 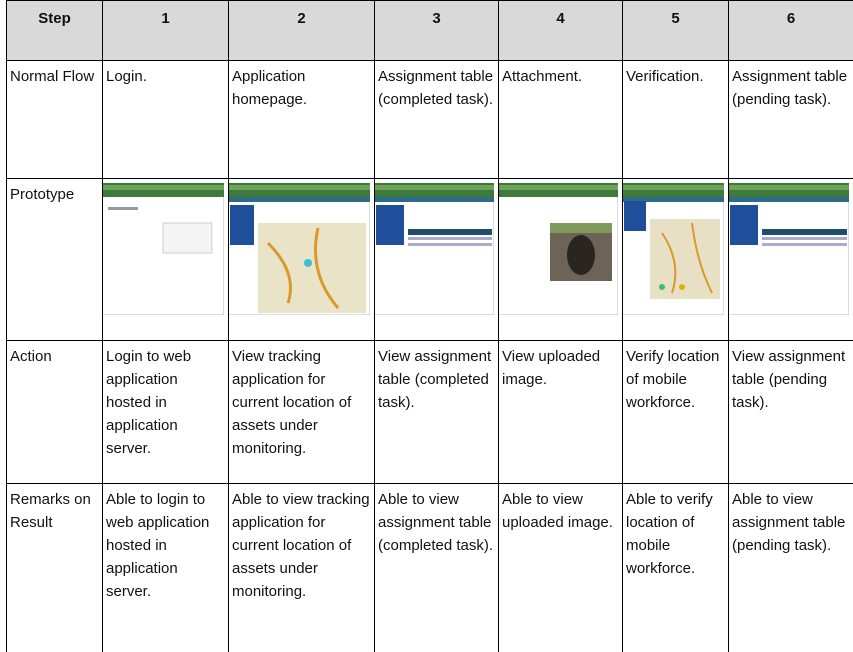 What do you see at coordinates (54, 567) in the screenshot?
I see `row-label: Remarks on Result` at bounding box center [54, 567].